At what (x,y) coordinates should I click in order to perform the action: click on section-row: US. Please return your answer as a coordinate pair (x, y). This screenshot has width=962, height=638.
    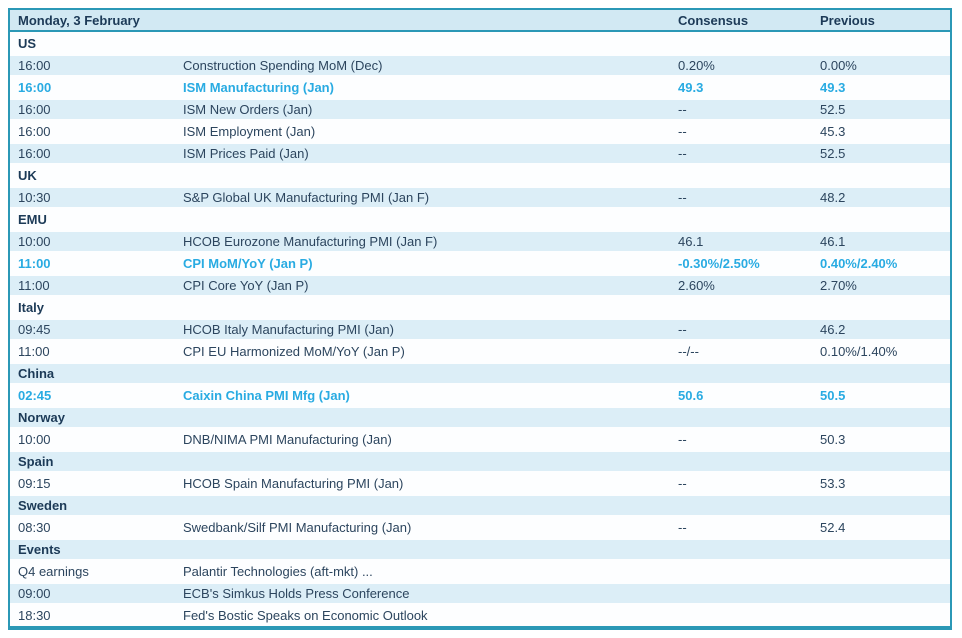
    Looking at the image, I should click on (480, 43).